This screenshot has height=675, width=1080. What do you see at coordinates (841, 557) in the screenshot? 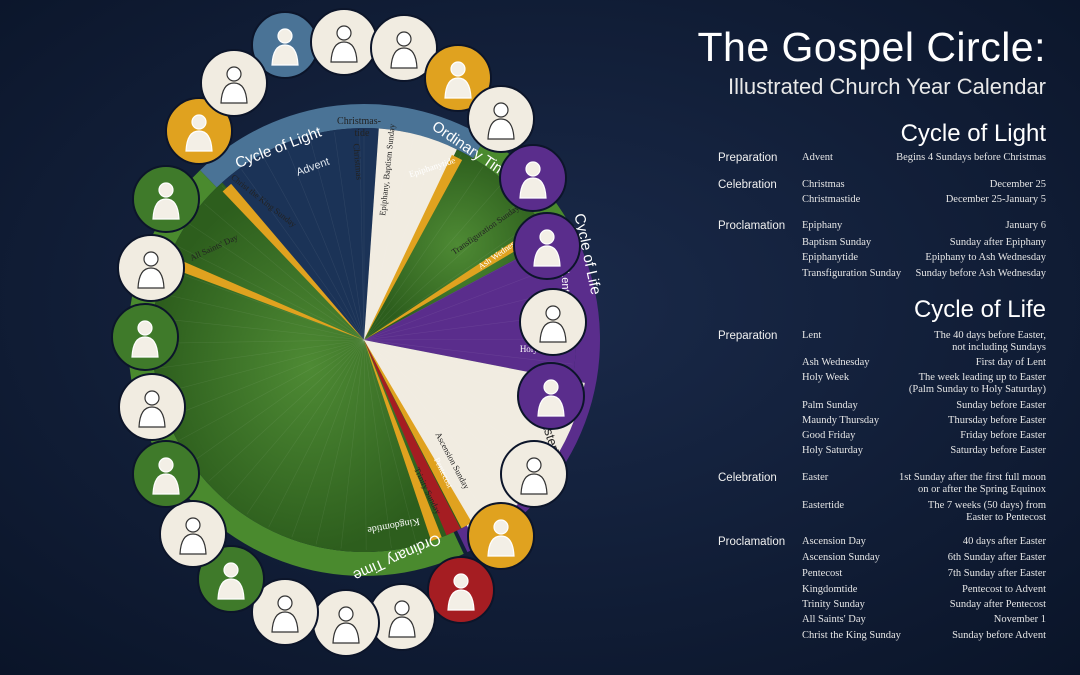
I see `row-observance: Ascension Sunday` at bounding box center [841, 557].